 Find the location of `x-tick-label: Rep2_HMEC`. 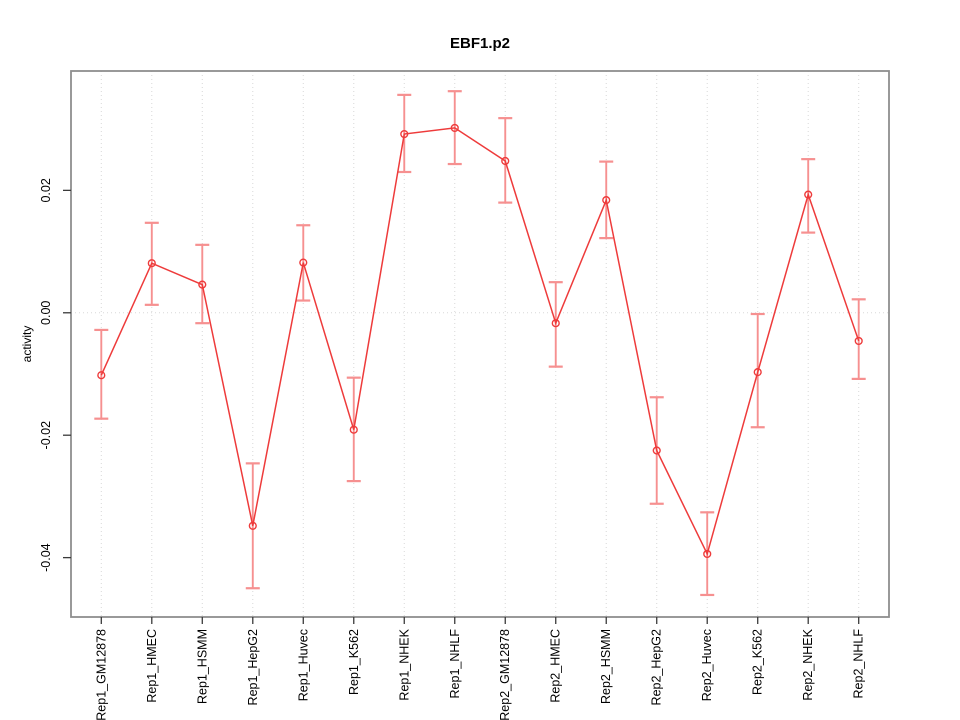

x-tick-label: Rep2_HMEC is located at coordinates (556, 666).